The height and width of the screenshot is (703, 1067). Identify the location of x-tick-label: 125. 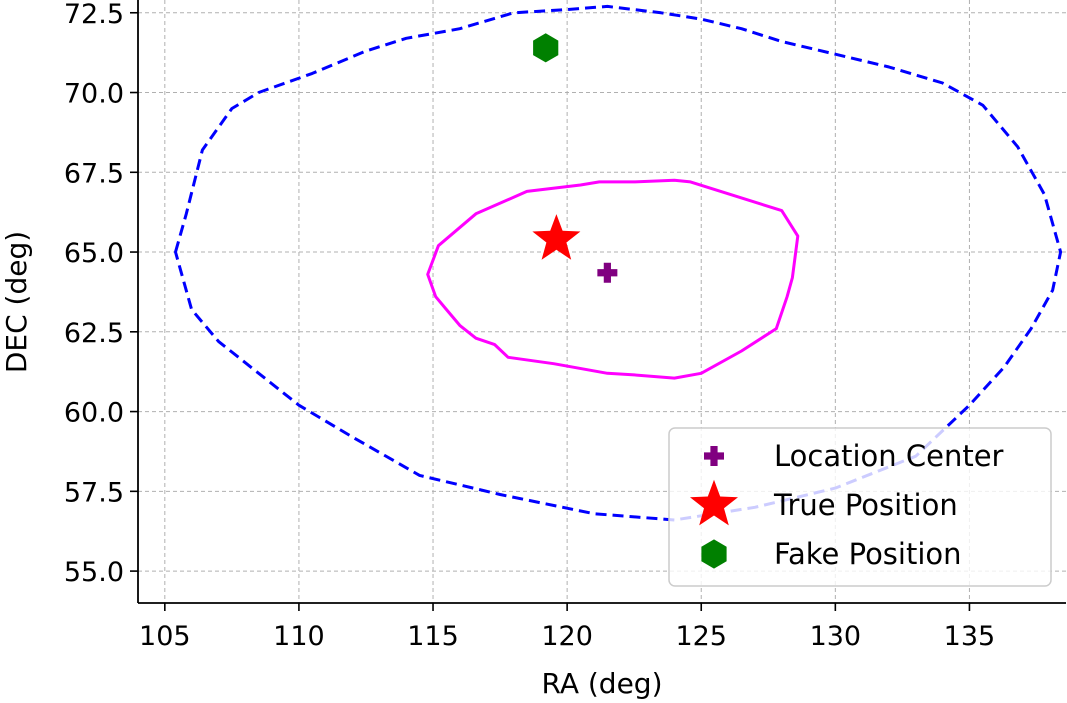
(701, 636).